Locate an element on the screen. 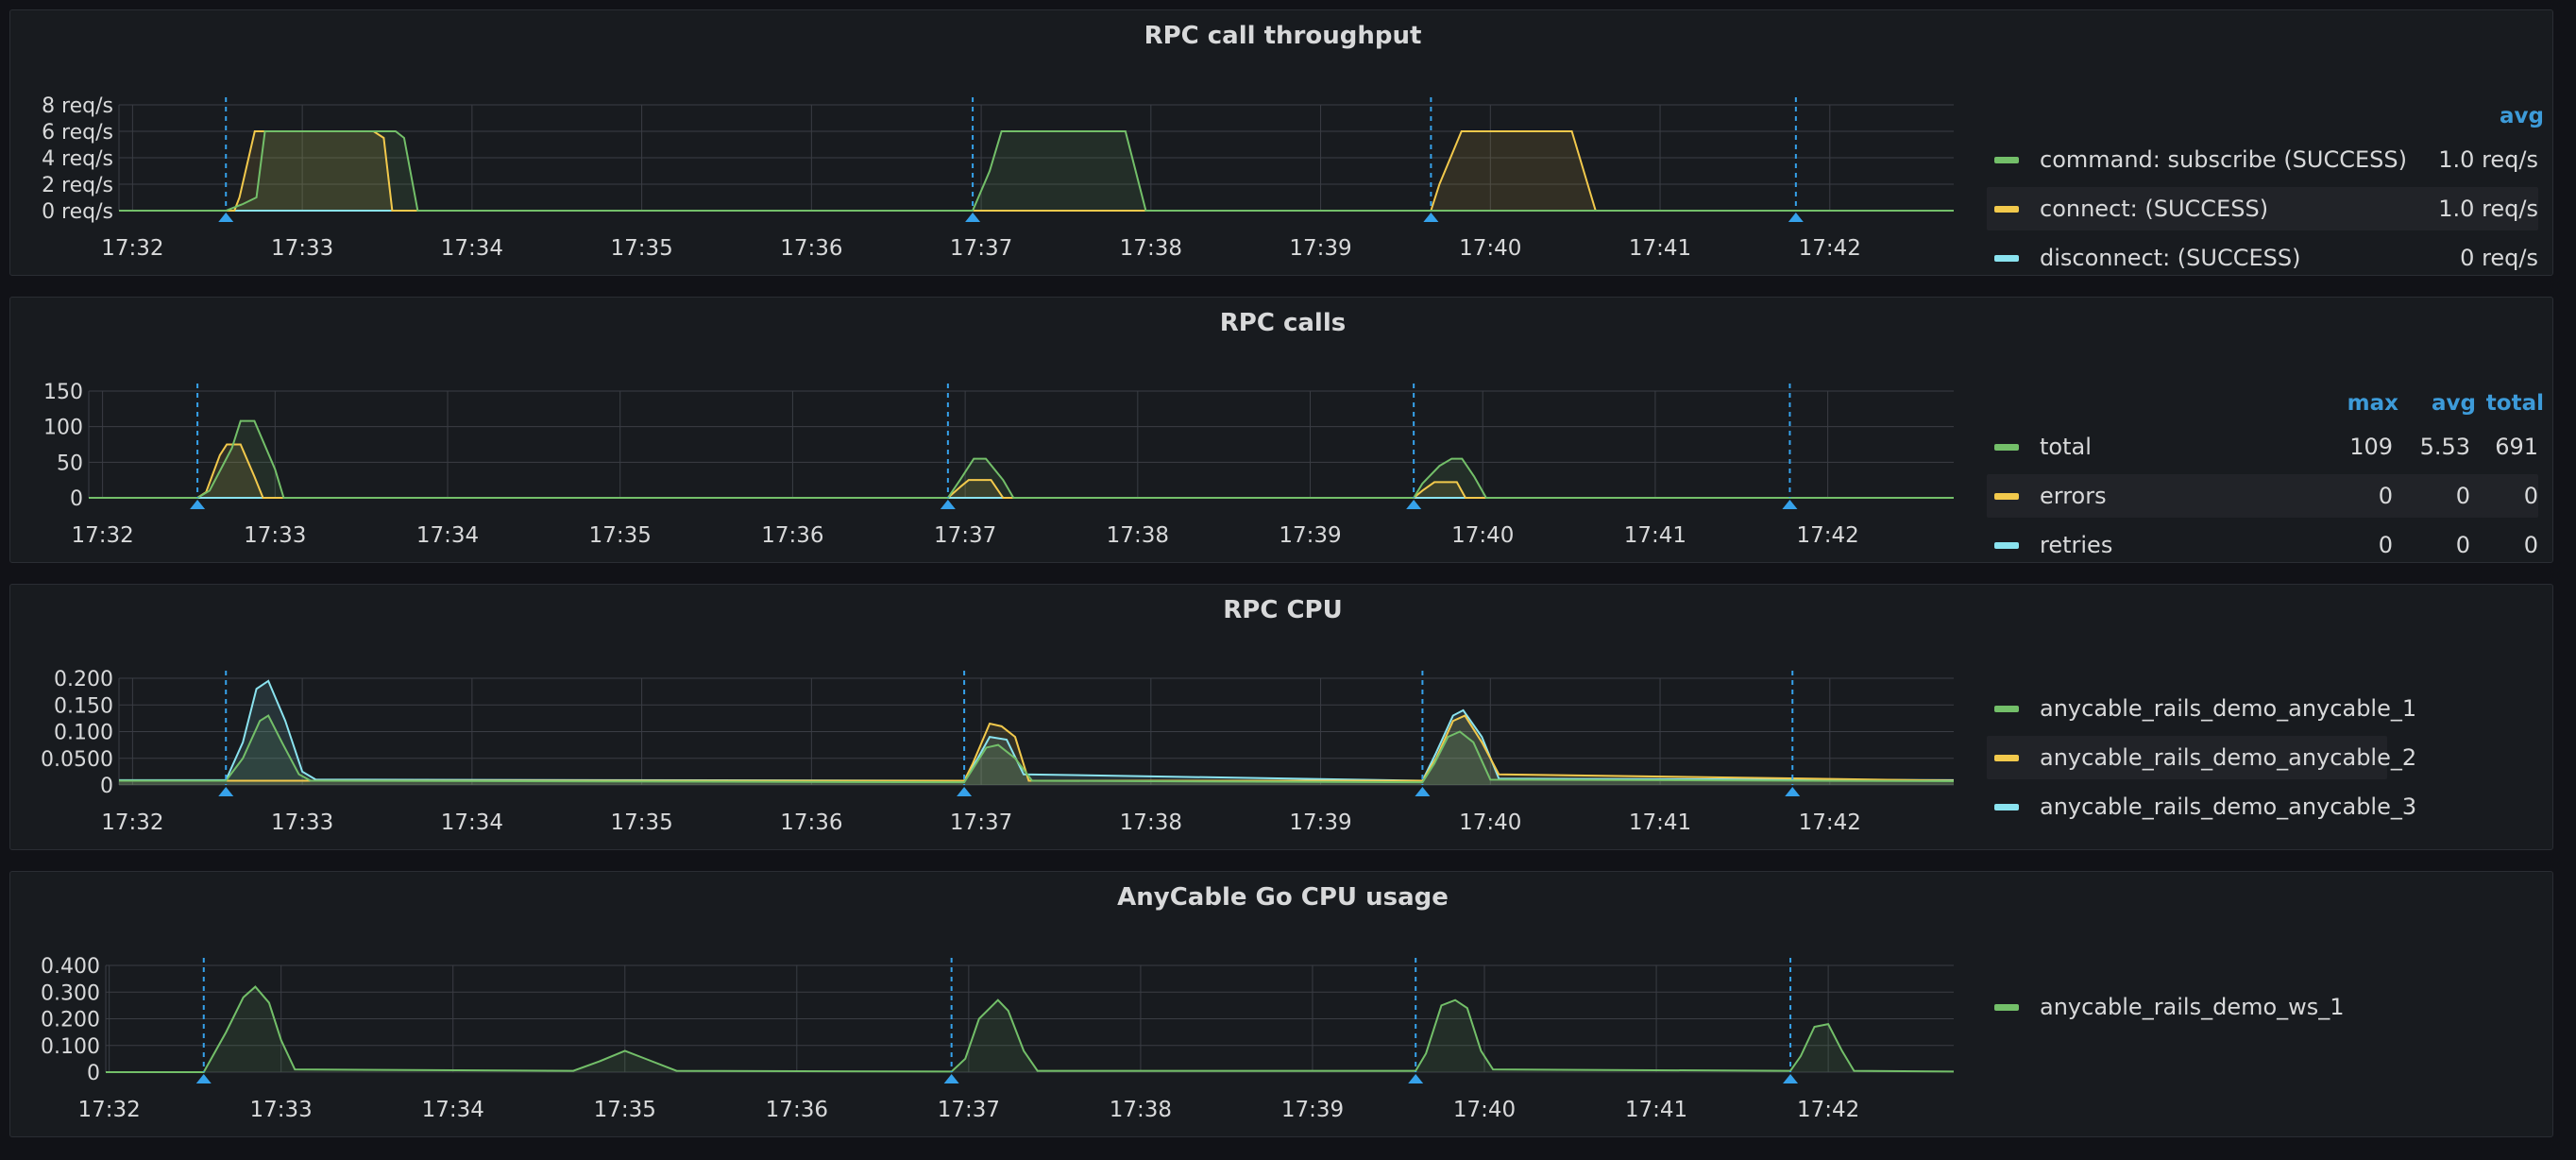 The width and height of the screenshot is (2576, 1160). legend-item: disconnect: (SUCCESS) 0 req/s is located at coordinates (2262, 258).